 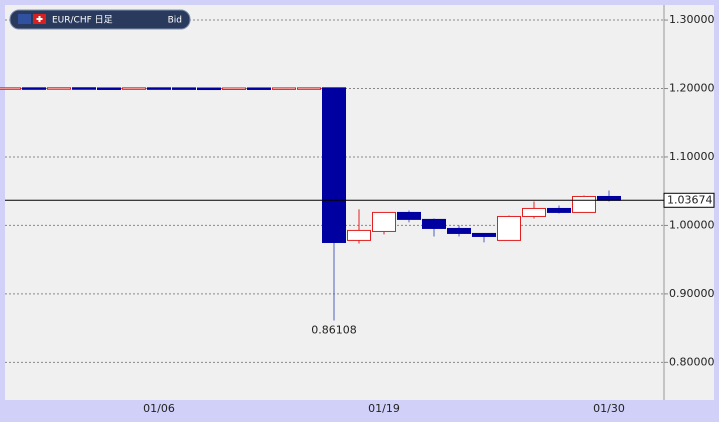 What do you see at coordinates (692, 88) in the screenshot?
I see `y-tick-label: 1.20000` at bounding box center [692, 88].